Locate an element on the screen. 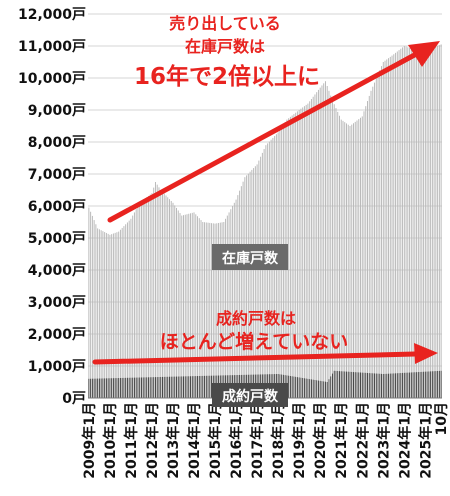 This screenshot has height=496, width=450. x-tick-label: 2018年1月 is located at coordinates (278, 440).